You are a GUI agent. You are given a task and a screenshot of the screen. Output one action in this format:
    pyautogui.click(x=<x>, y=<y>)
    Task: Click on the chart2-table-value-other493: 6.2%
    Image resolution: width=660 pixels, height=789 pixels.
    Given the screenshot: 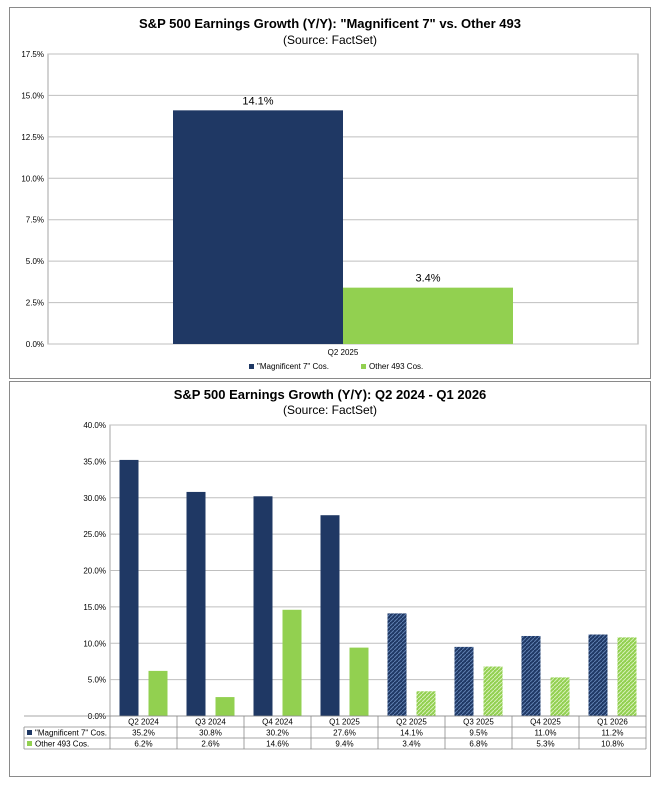 What is the action you would take?
    pyautogui.click(x=143, y=744)
    